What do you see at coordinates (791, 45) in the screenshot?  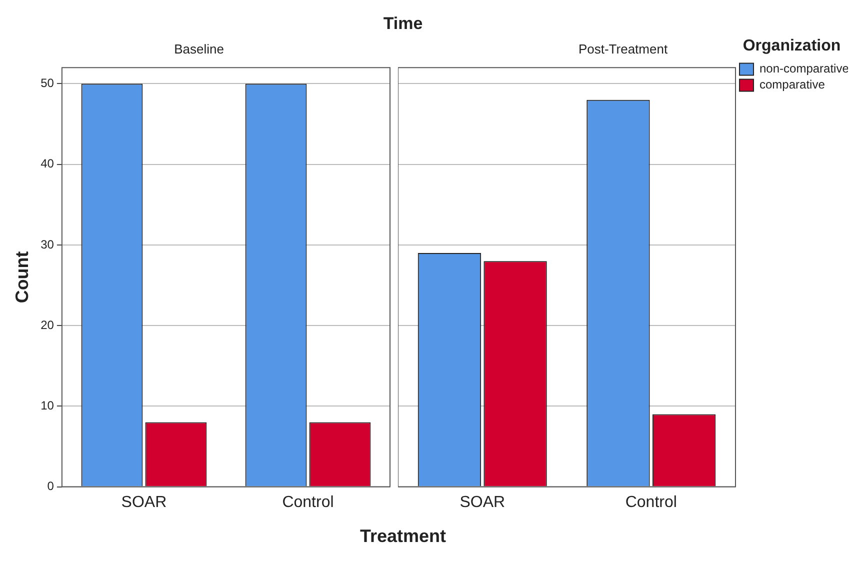 I see `legend-title: Organization` at bounding box center [791, 45].